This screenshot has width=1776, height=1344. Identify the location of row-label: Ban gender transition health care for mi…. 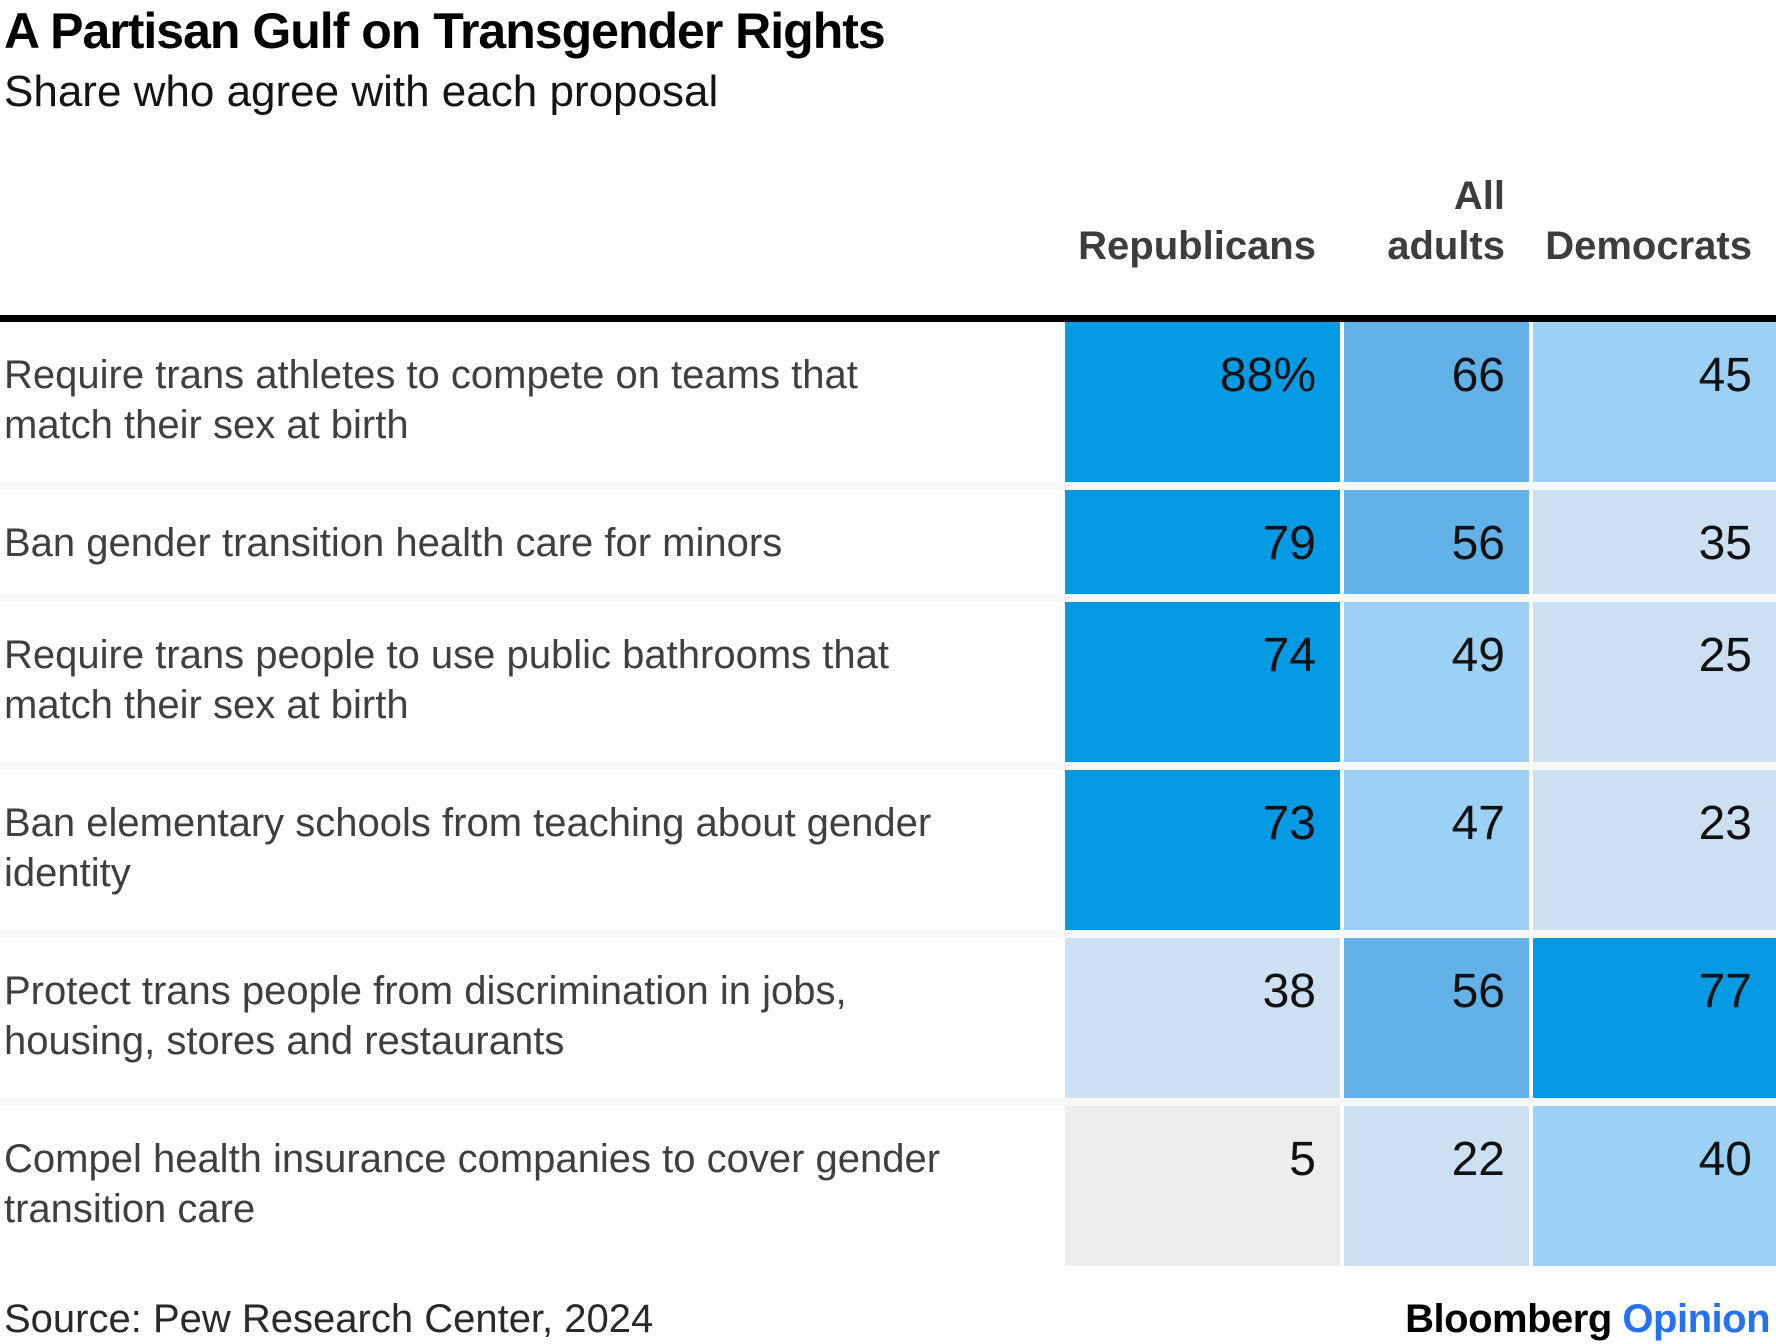
(393, 543).